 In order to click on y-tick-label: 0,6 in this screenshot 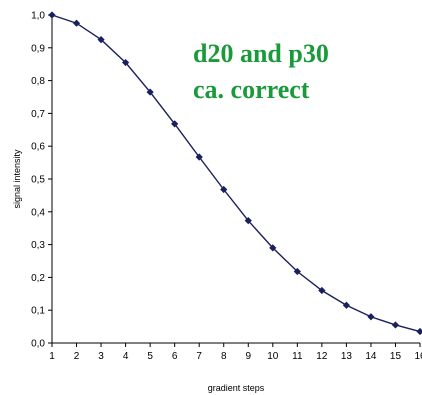, I will do `click(38, 147)`.